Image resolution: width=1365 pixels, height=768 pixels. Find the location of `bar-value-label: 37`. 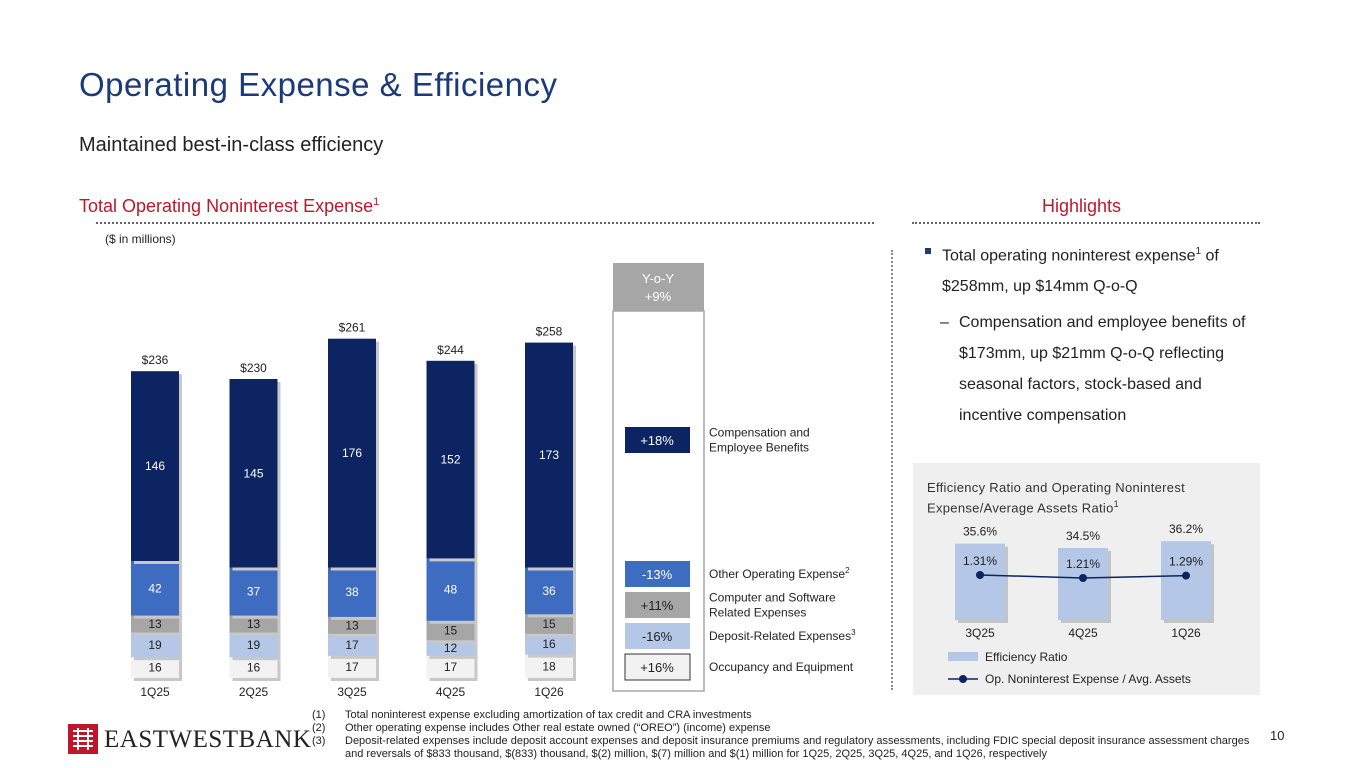

bar-value-label: 37 is located at coordinates (254, 592).